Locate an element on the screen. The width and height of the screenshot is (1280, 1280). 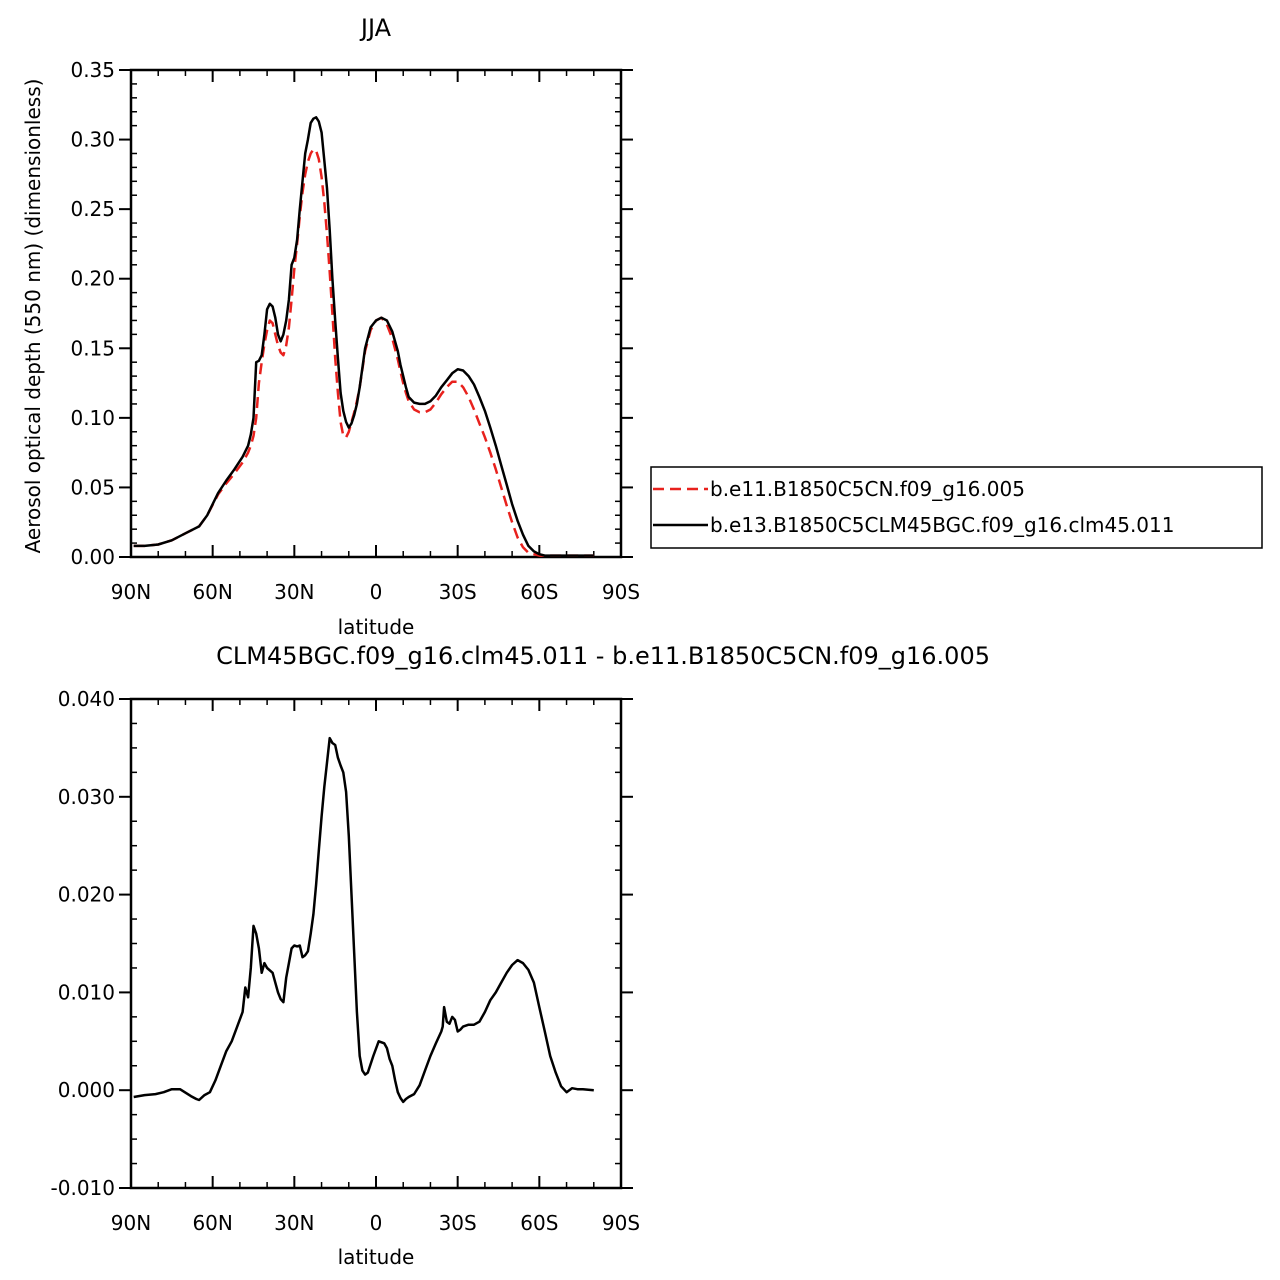
panel-2-x-tick-labels: 90N 60N 30N 0 30S 60S 90S is located at coordinates (375, 1223).